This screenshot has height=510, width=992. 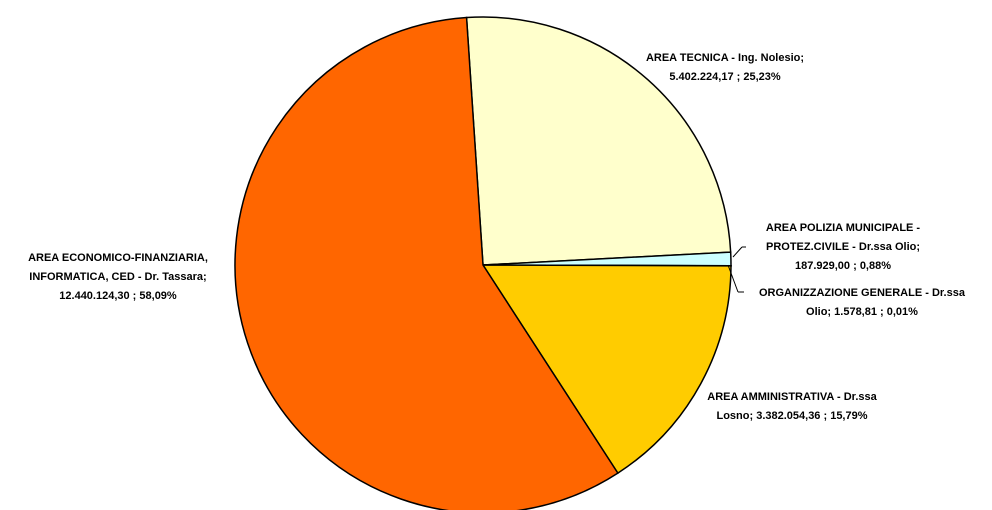 I want to click on data-label: Olio; 1.578,81 ; 0,01%, so click(x=862, y=312).